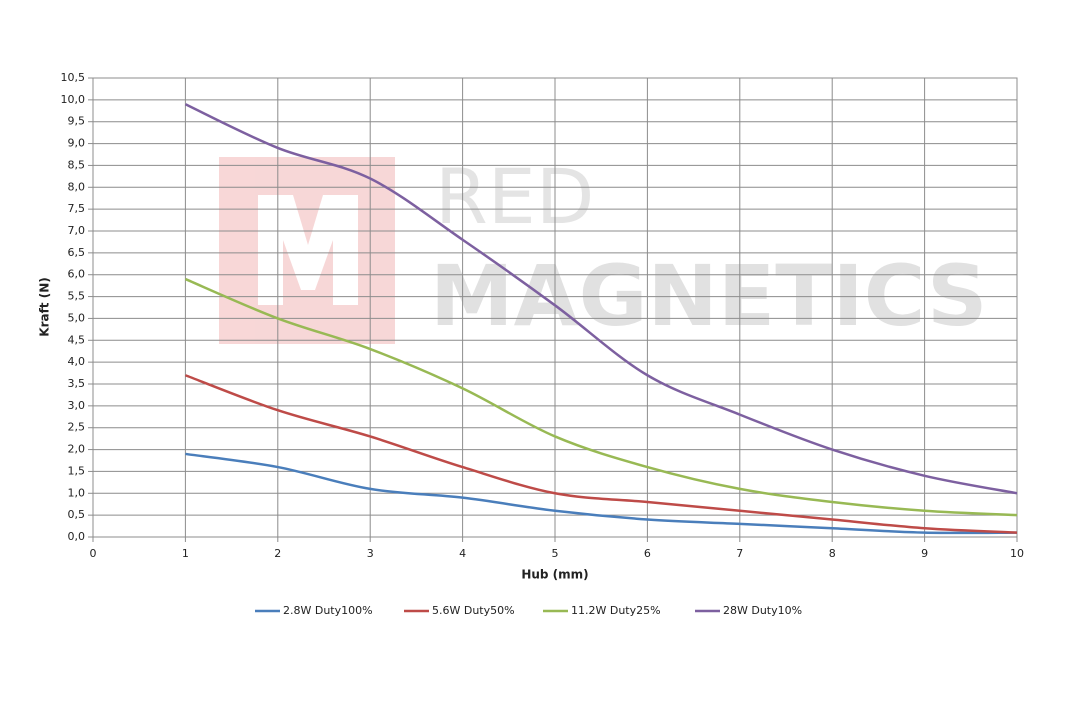 The width and height of the screenshot is (1080, 720). What do you see at coordinates (77, 449) in the screenshot?
I see `y-tick-label: 2,0` at bounding box center [77, 449].